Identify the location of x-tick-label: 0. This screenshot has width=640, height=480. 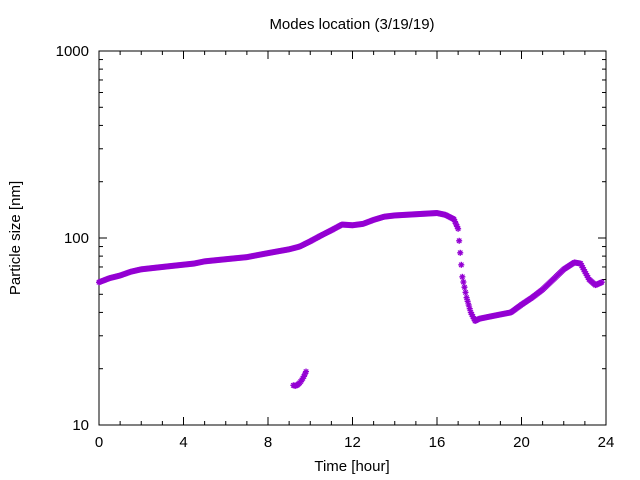
(99, 442).